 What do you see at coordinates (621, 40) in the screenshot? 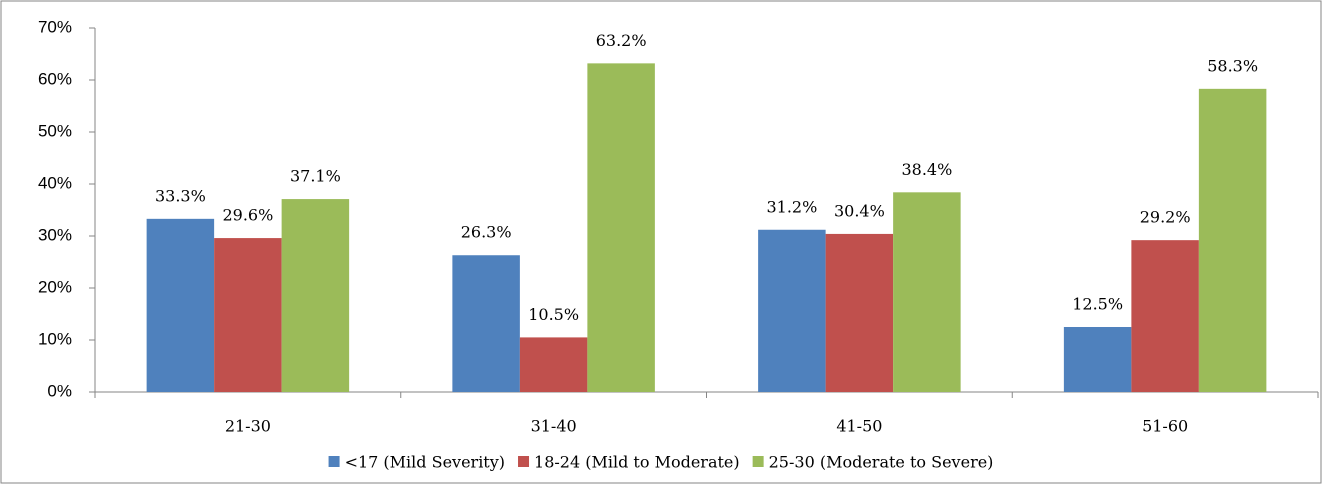
I see `data-label: 63.2%` at bounding box center [621, 40].